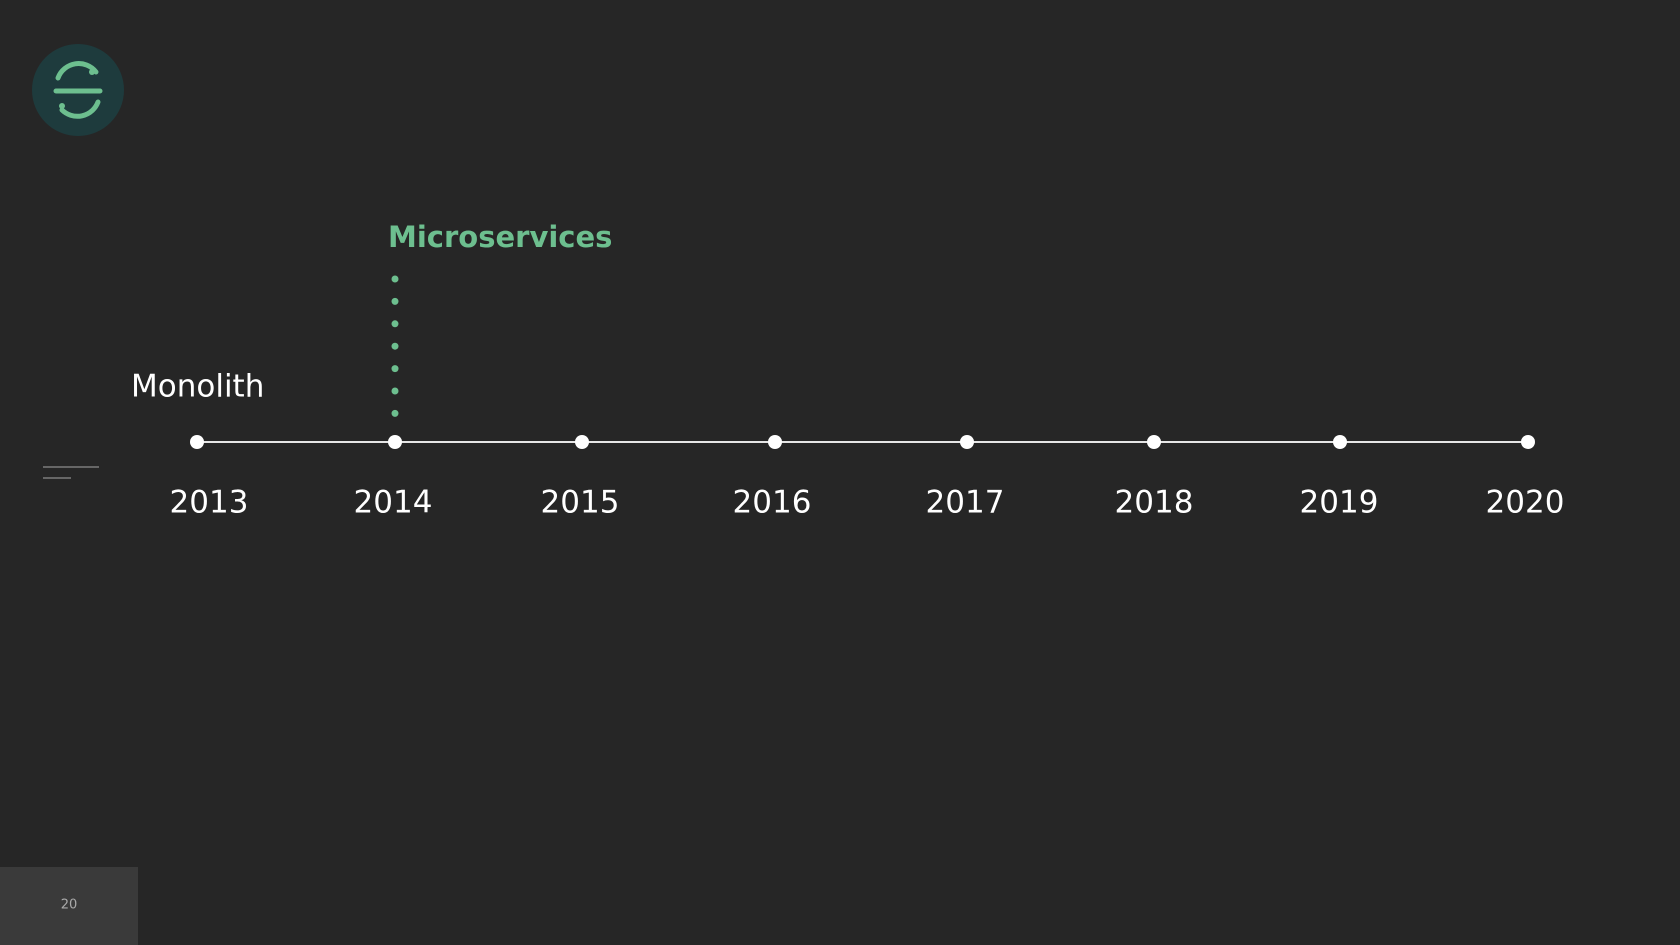  What do you see at coordinates (500, 237) in the screenshot?
I see `microservices-label: Microservices` at bounding box center [500, 237].